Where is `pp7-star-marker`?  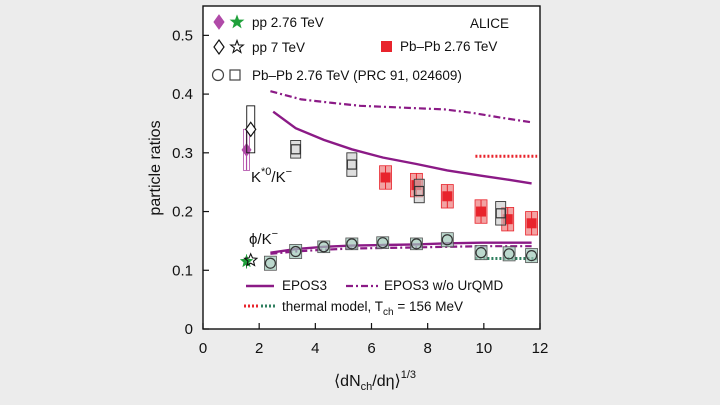
pp7-star-marker is located at coordinates (237, 46).